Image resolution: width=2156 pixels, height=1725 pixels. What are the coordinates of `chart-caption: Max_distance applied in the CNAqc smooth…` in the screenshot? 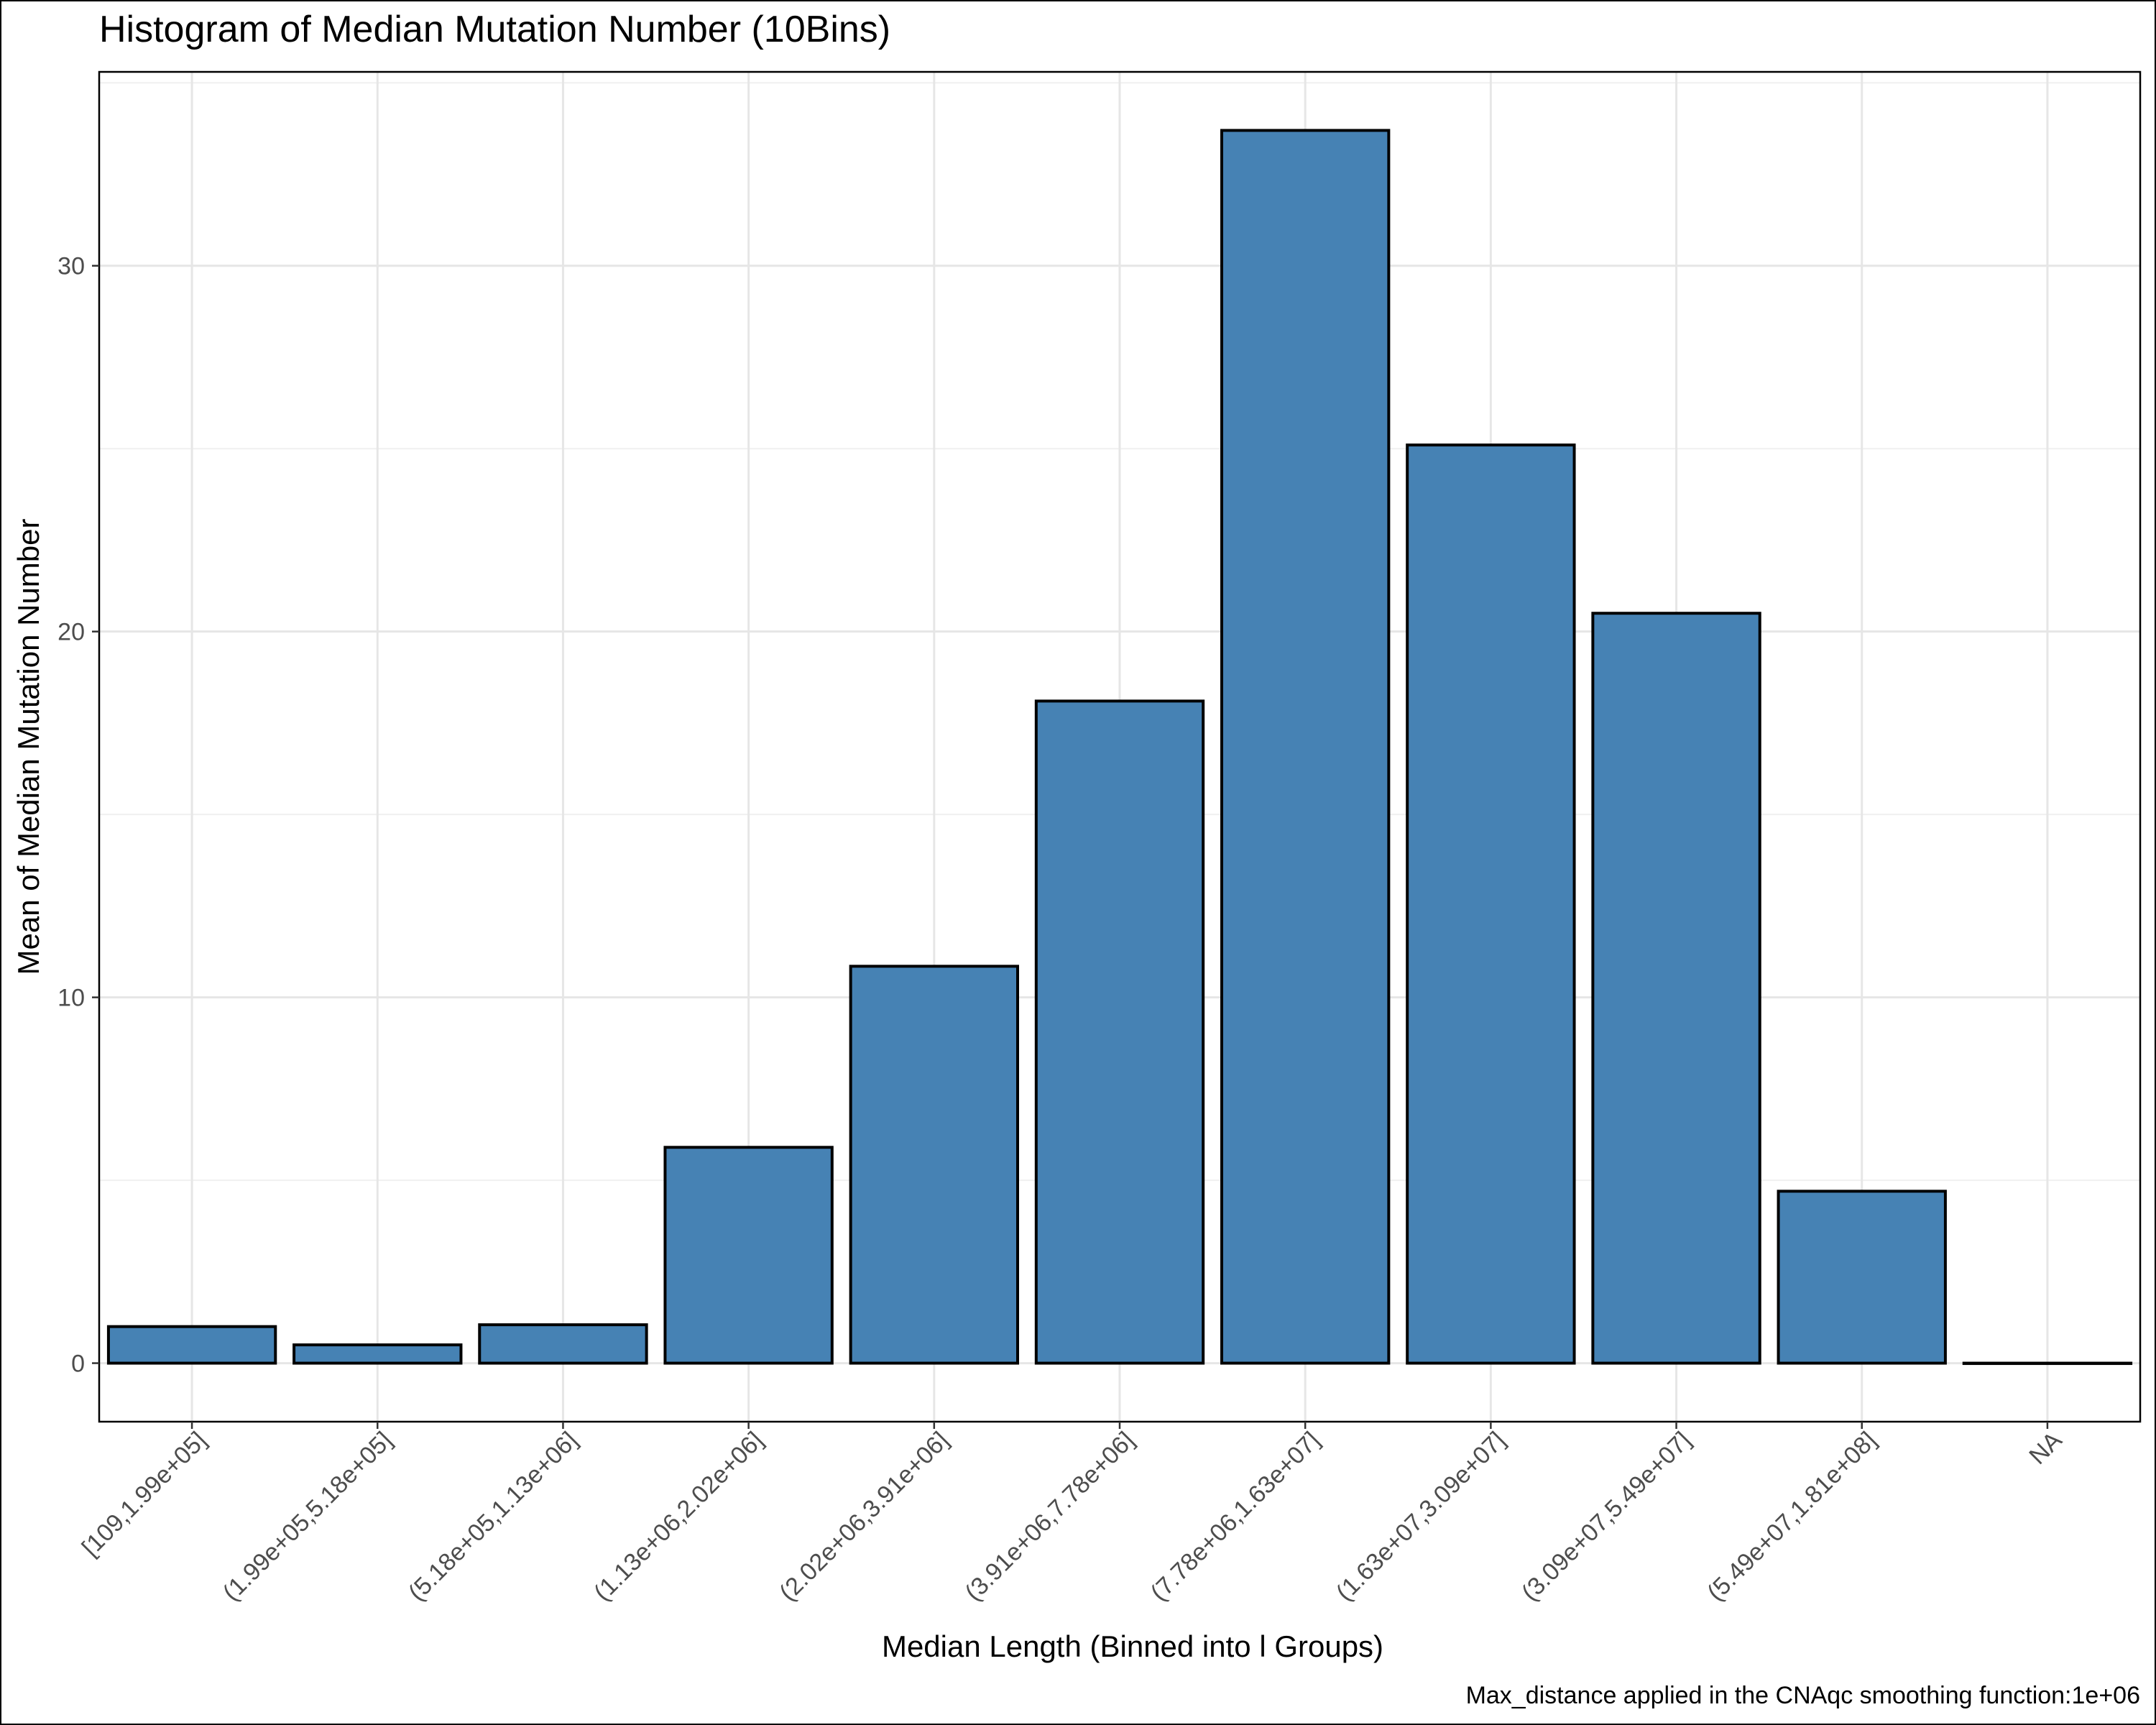 It's located at (1803, 1695).